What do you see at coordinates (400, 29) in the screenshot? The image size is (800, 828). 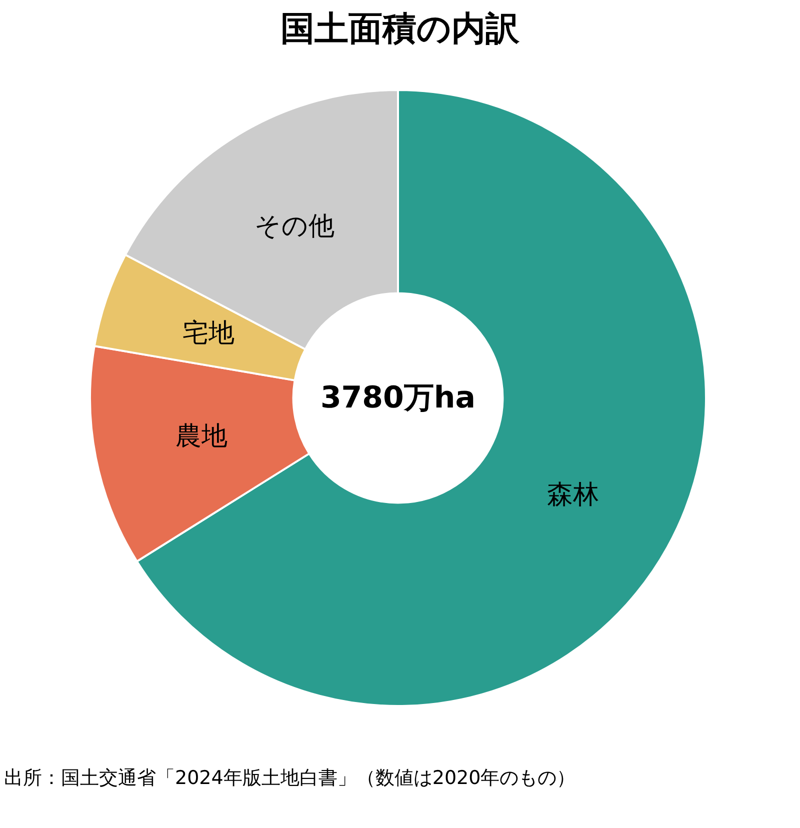 I see `chart-title: 国土面積の内訳` at bounding box center [400, 29].